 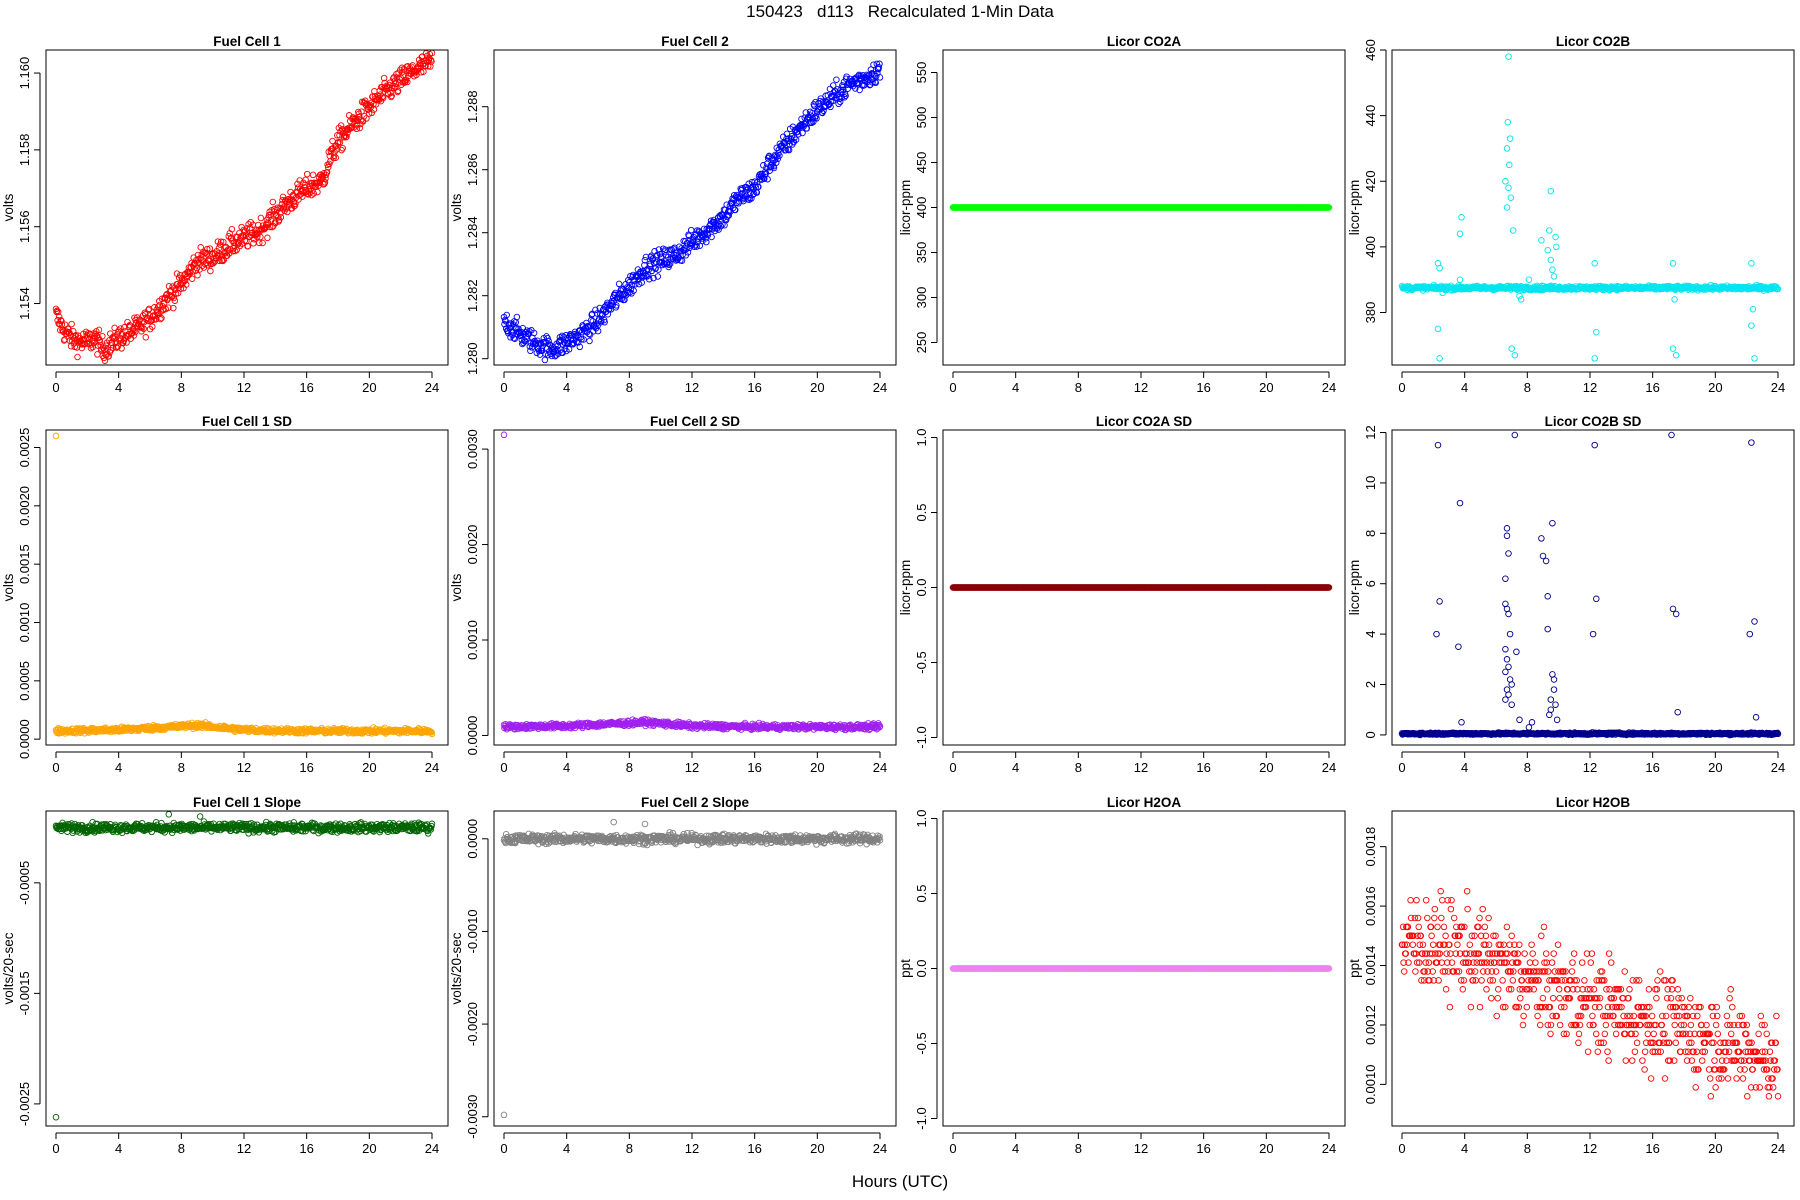 What do you see at coordinates (1370, 116) in the screenshot?
I see `y-tick-label: 440` at bounding box center [1370, 116].